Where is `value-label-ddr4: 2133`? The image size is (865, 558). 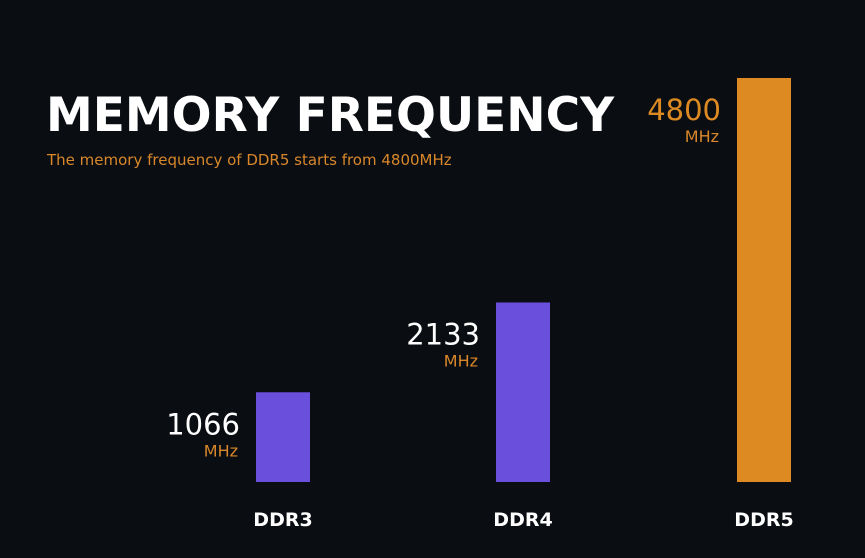
value-label-ddr4: 2133 is located at coordinates (443, 334).